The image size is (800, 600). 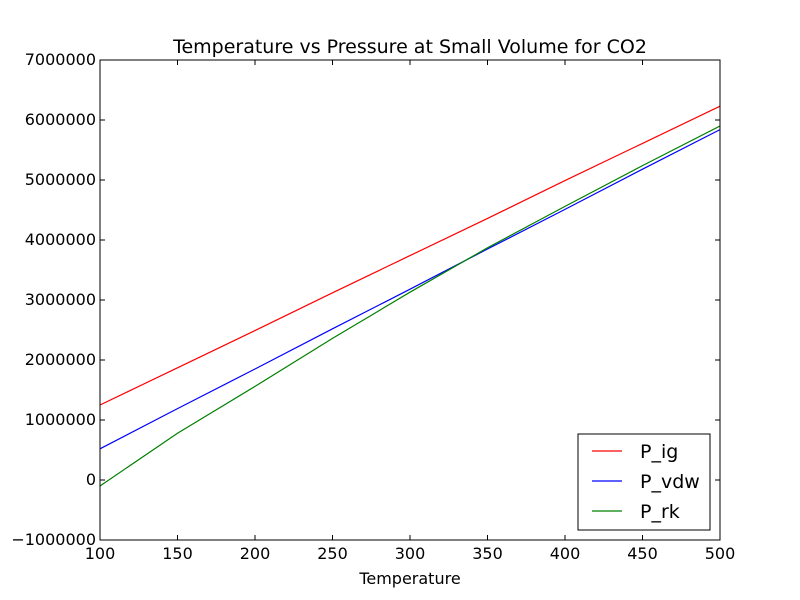 I want to click on y-tick-label: 6000000, so click(x=60, y=119).